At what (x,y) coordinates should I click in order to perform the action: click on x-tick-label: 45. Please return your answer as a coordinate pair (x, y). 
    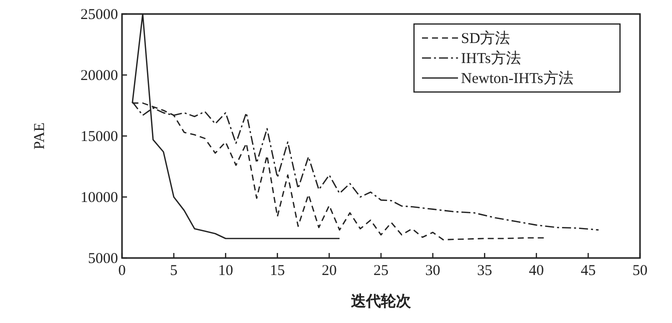
    Looking at the image, I should click on (588, 271).